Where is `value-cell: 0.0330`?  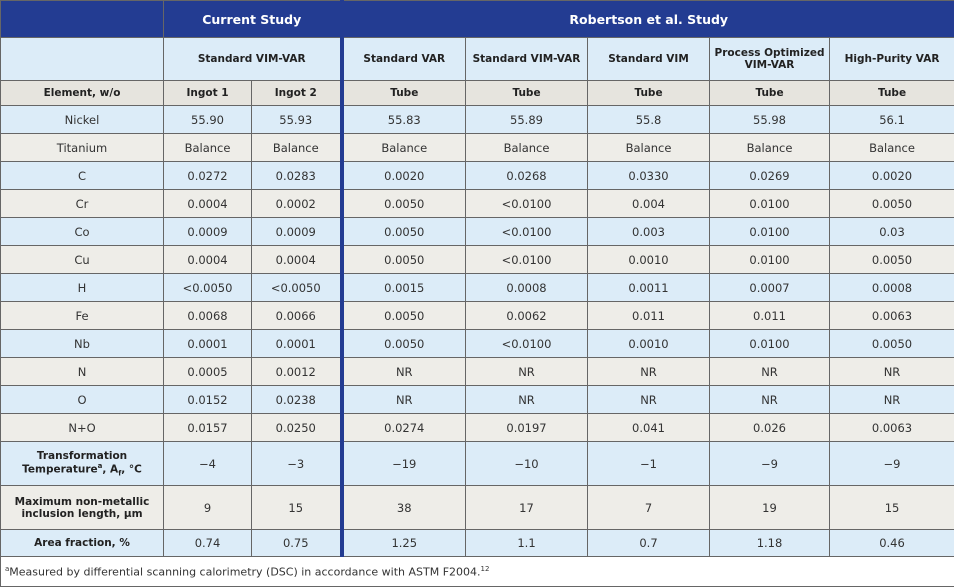 value-cell: 0.0330 is located at coordinates (648, 175).